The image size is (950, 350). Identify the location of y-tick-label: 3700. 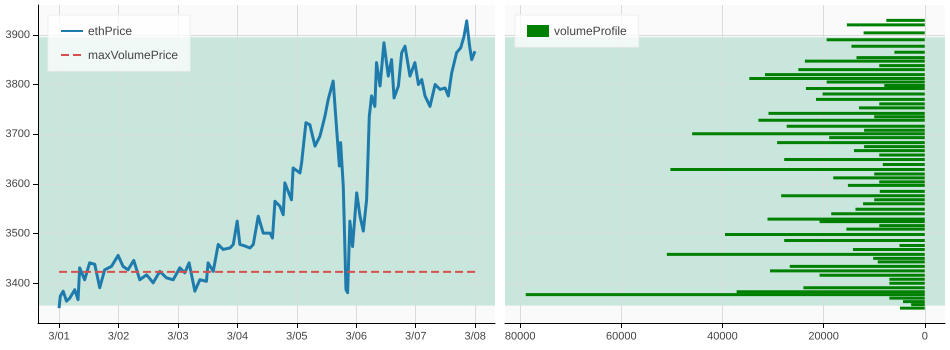
(18, 134).